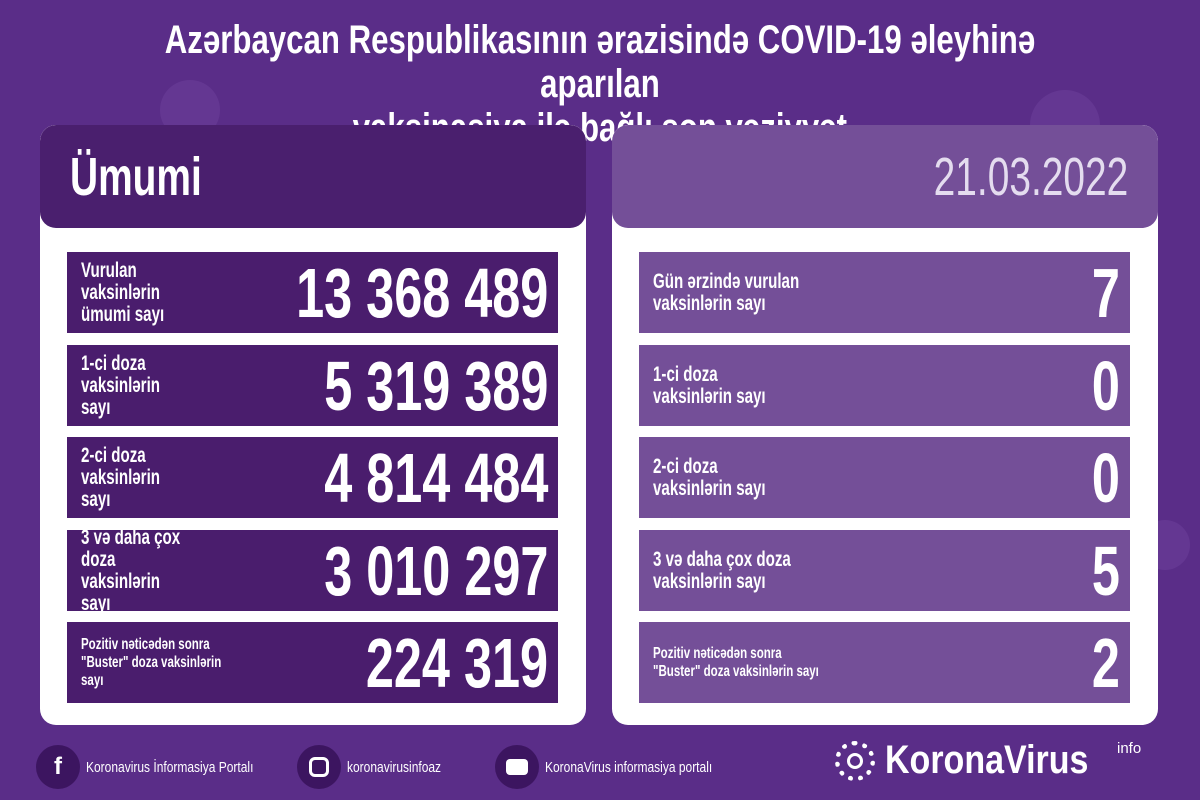 Image resolution: width=1200 pixels, height=800 pixels. What do you see at coordinates (312, 477) in the screenshot?
I see `stat-row: 2-ci doza vaksinlərin sayı 4 814 484` at bounding box center [312, 477].